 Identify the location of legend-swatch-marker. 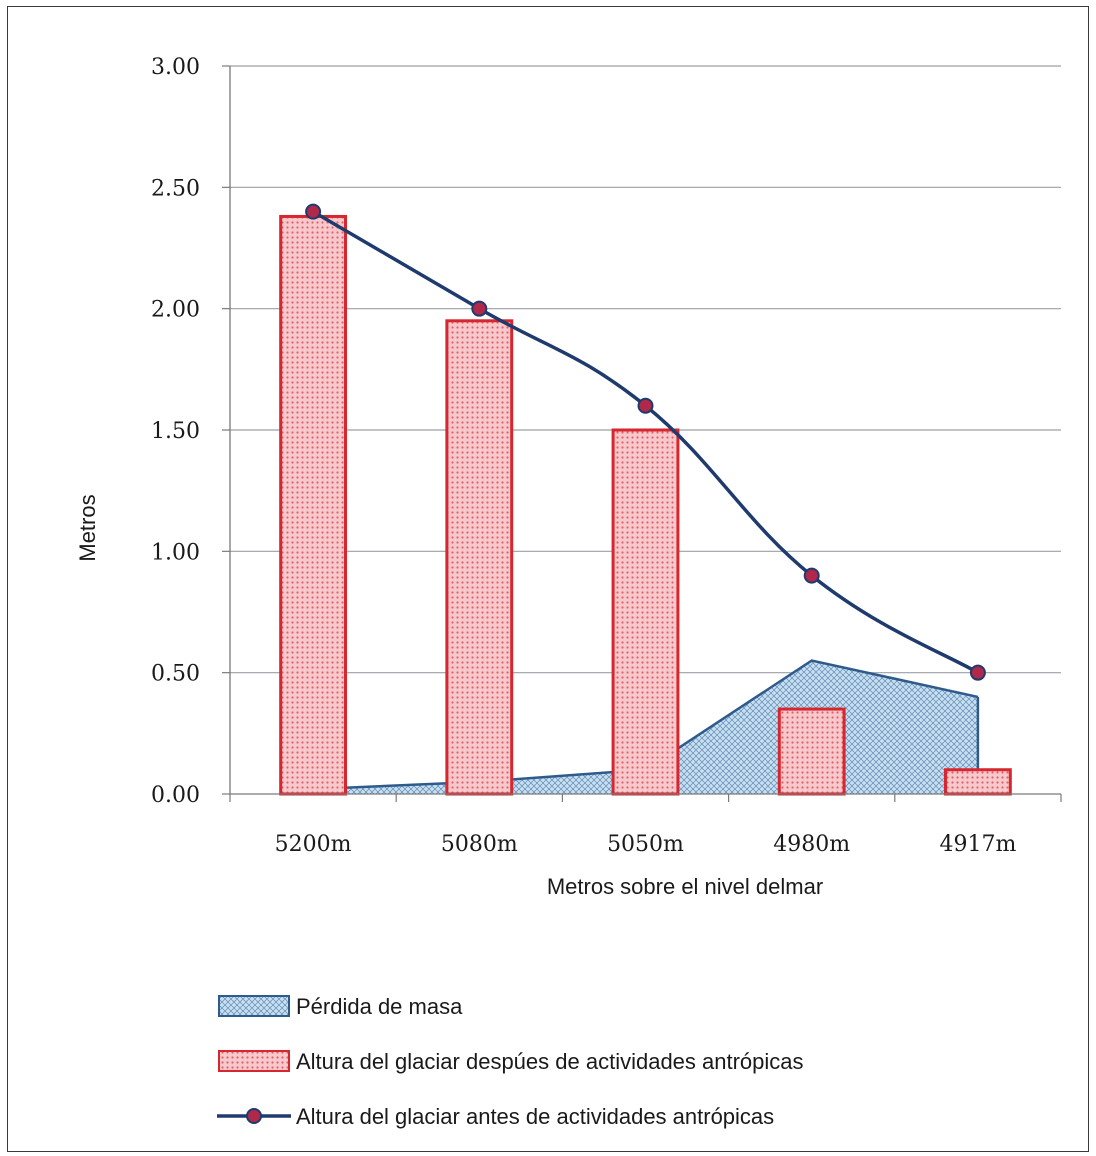
(254, 1116).